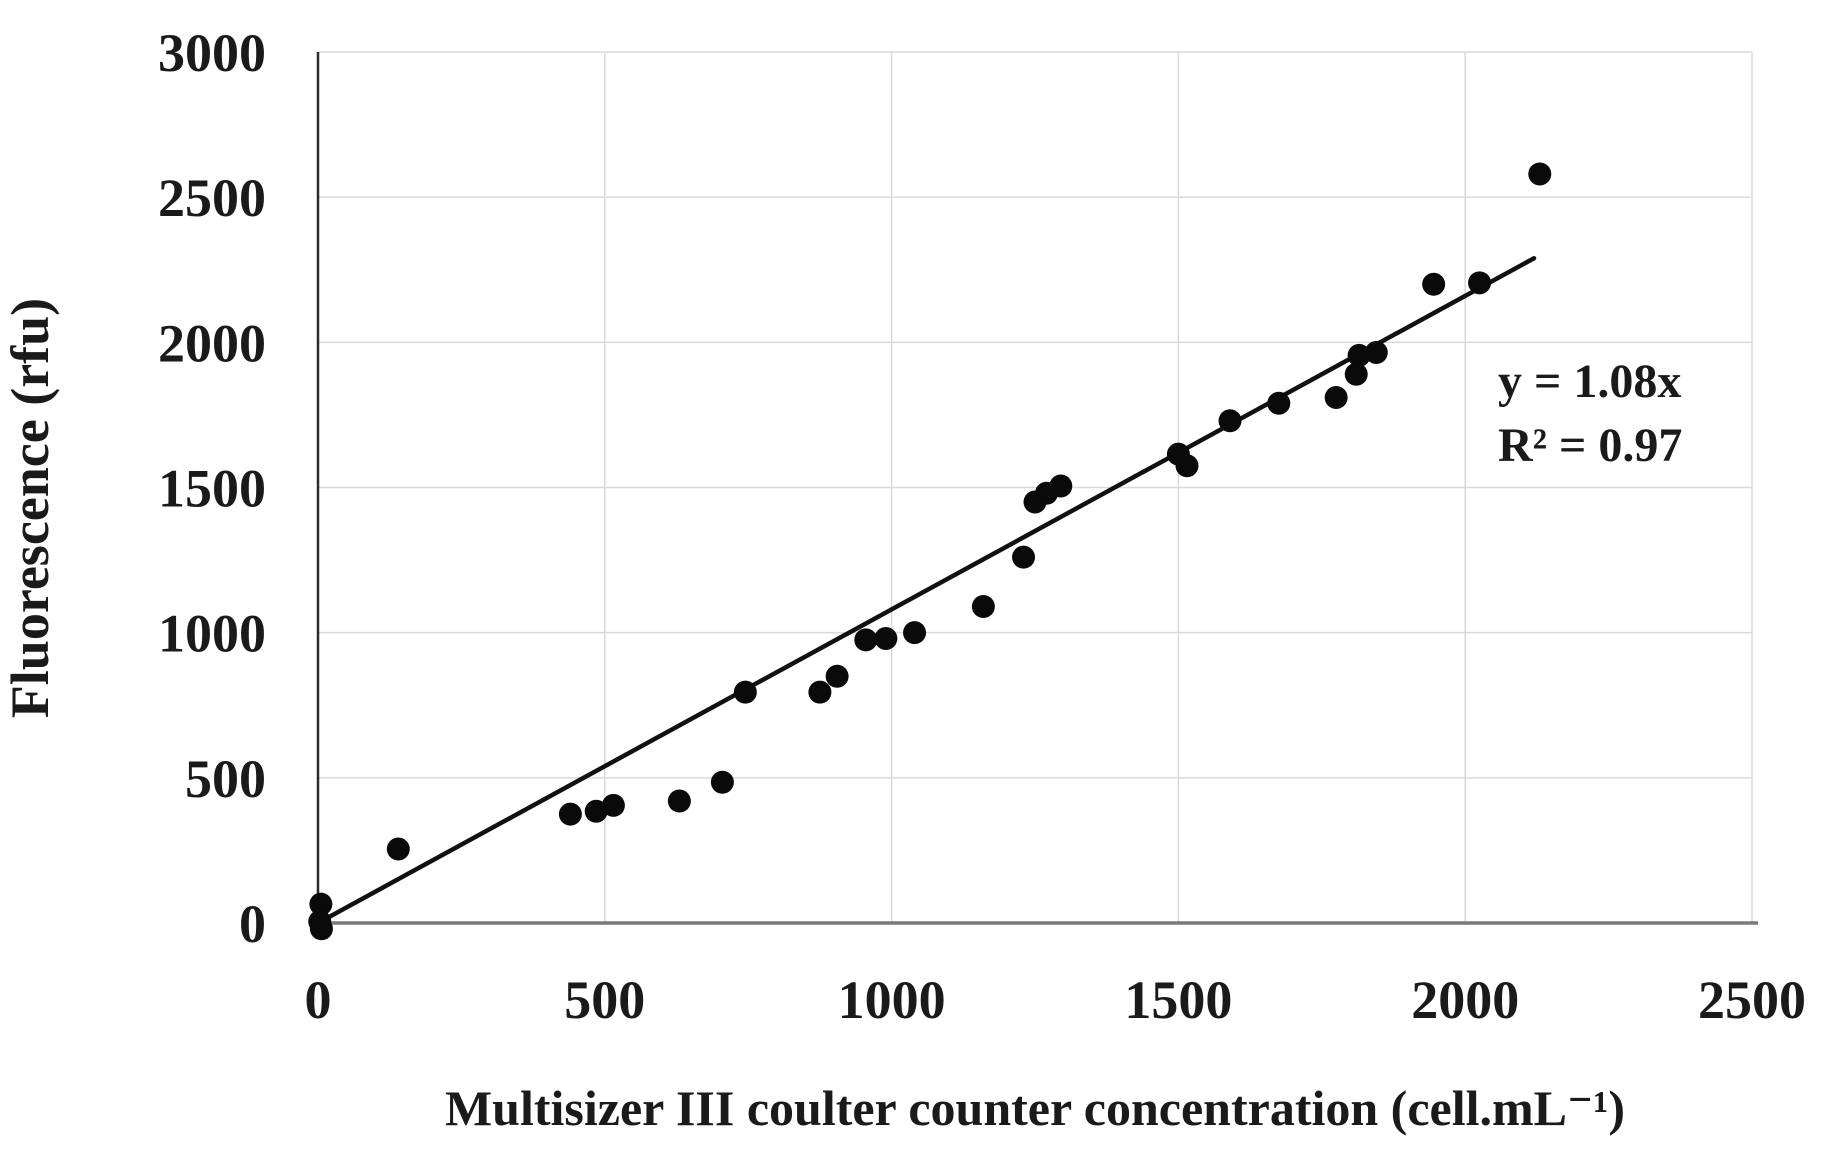  What do you see at coordinates (212, 53) in the screenshot?
I see `y-tick-label: 3000` at bounding box center [212, 53].